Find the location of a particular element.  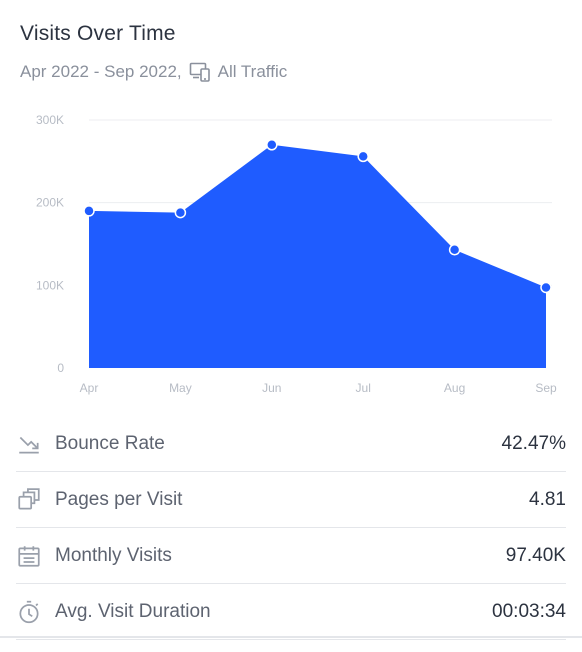

stat-label: Monthly Visits is located at coordinates (113, 555).